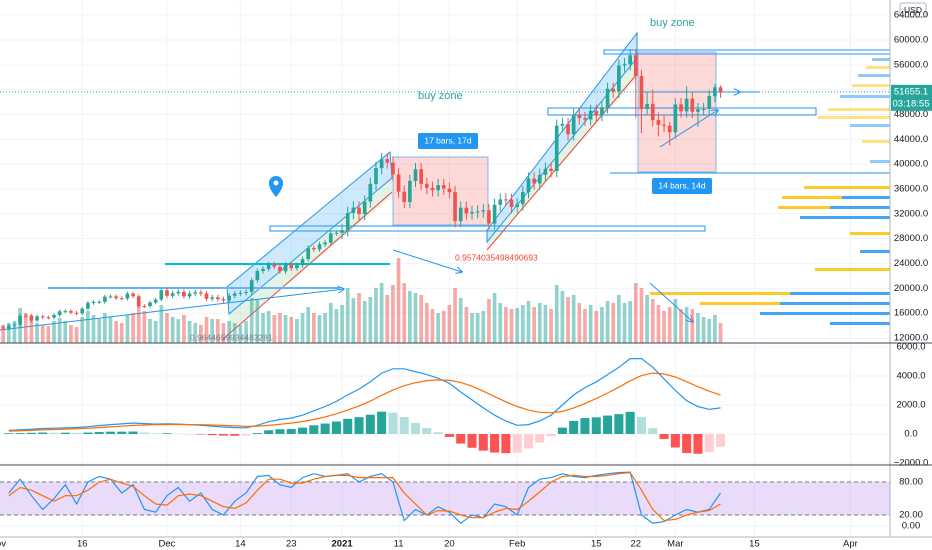 The image size is (932, 550). What do you see at coordinates (910, 434) in the screenshot?
I see `y-tick-label: 0.0` at bounding box center [910, 434].